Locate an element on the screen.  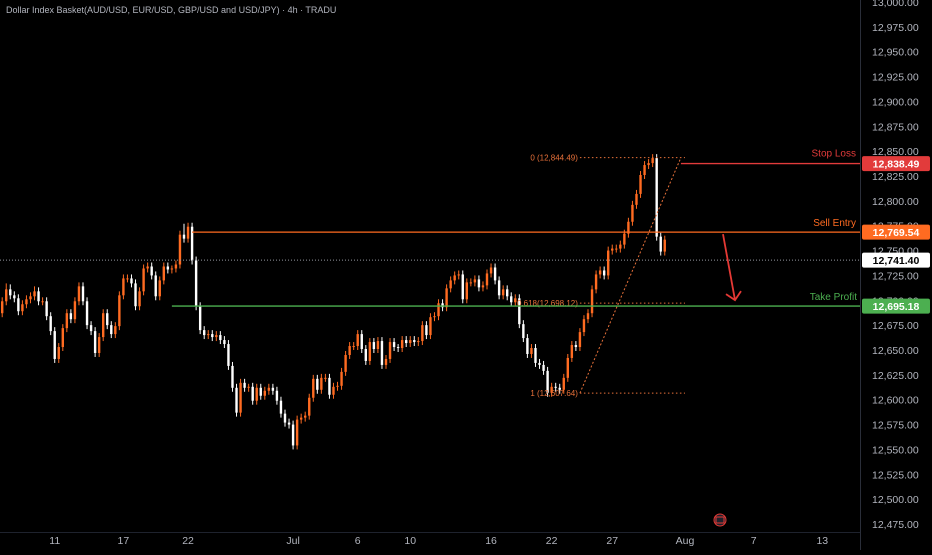
take-profit-price-tag-text: 12,695.18 is located at coordinates (896, 307).